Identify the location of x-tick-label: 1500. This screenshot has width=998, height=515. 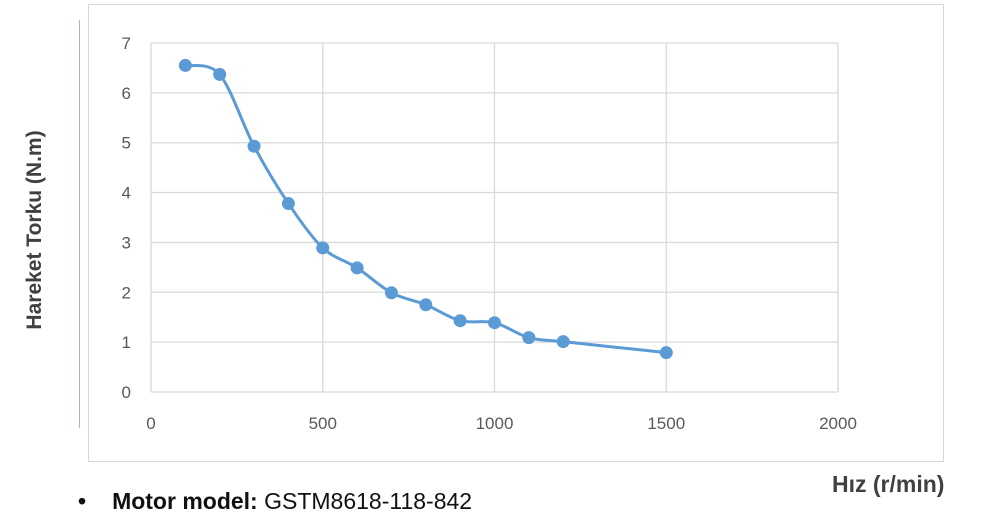
(666, 423).